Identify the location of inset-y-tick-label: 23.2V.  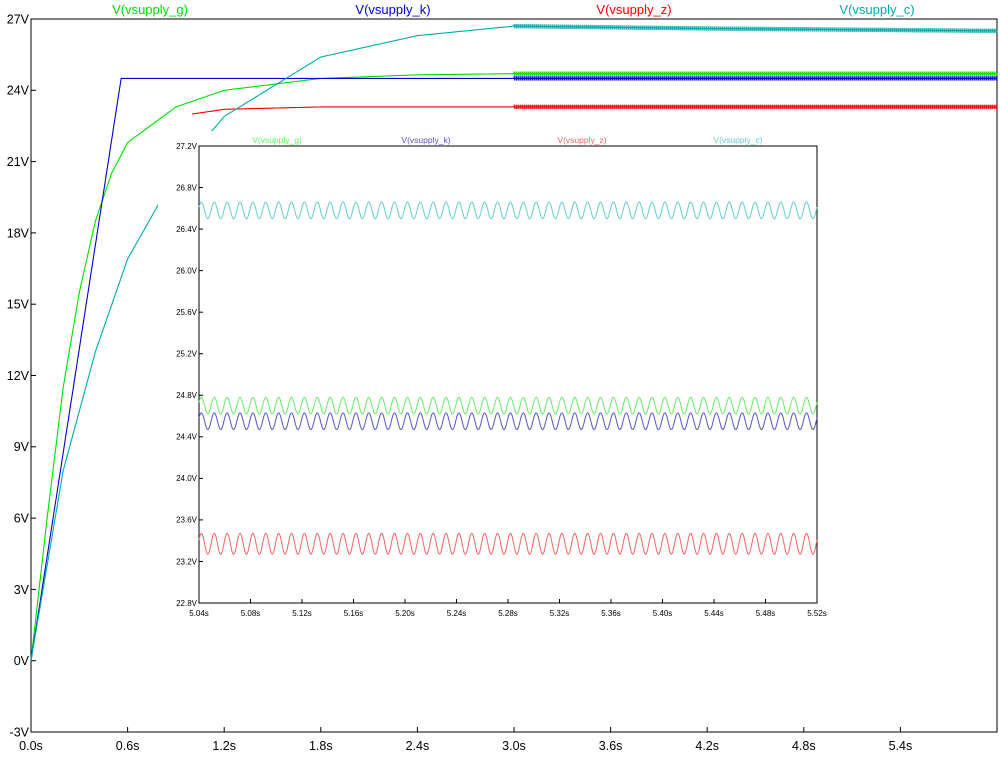
(187, 561).